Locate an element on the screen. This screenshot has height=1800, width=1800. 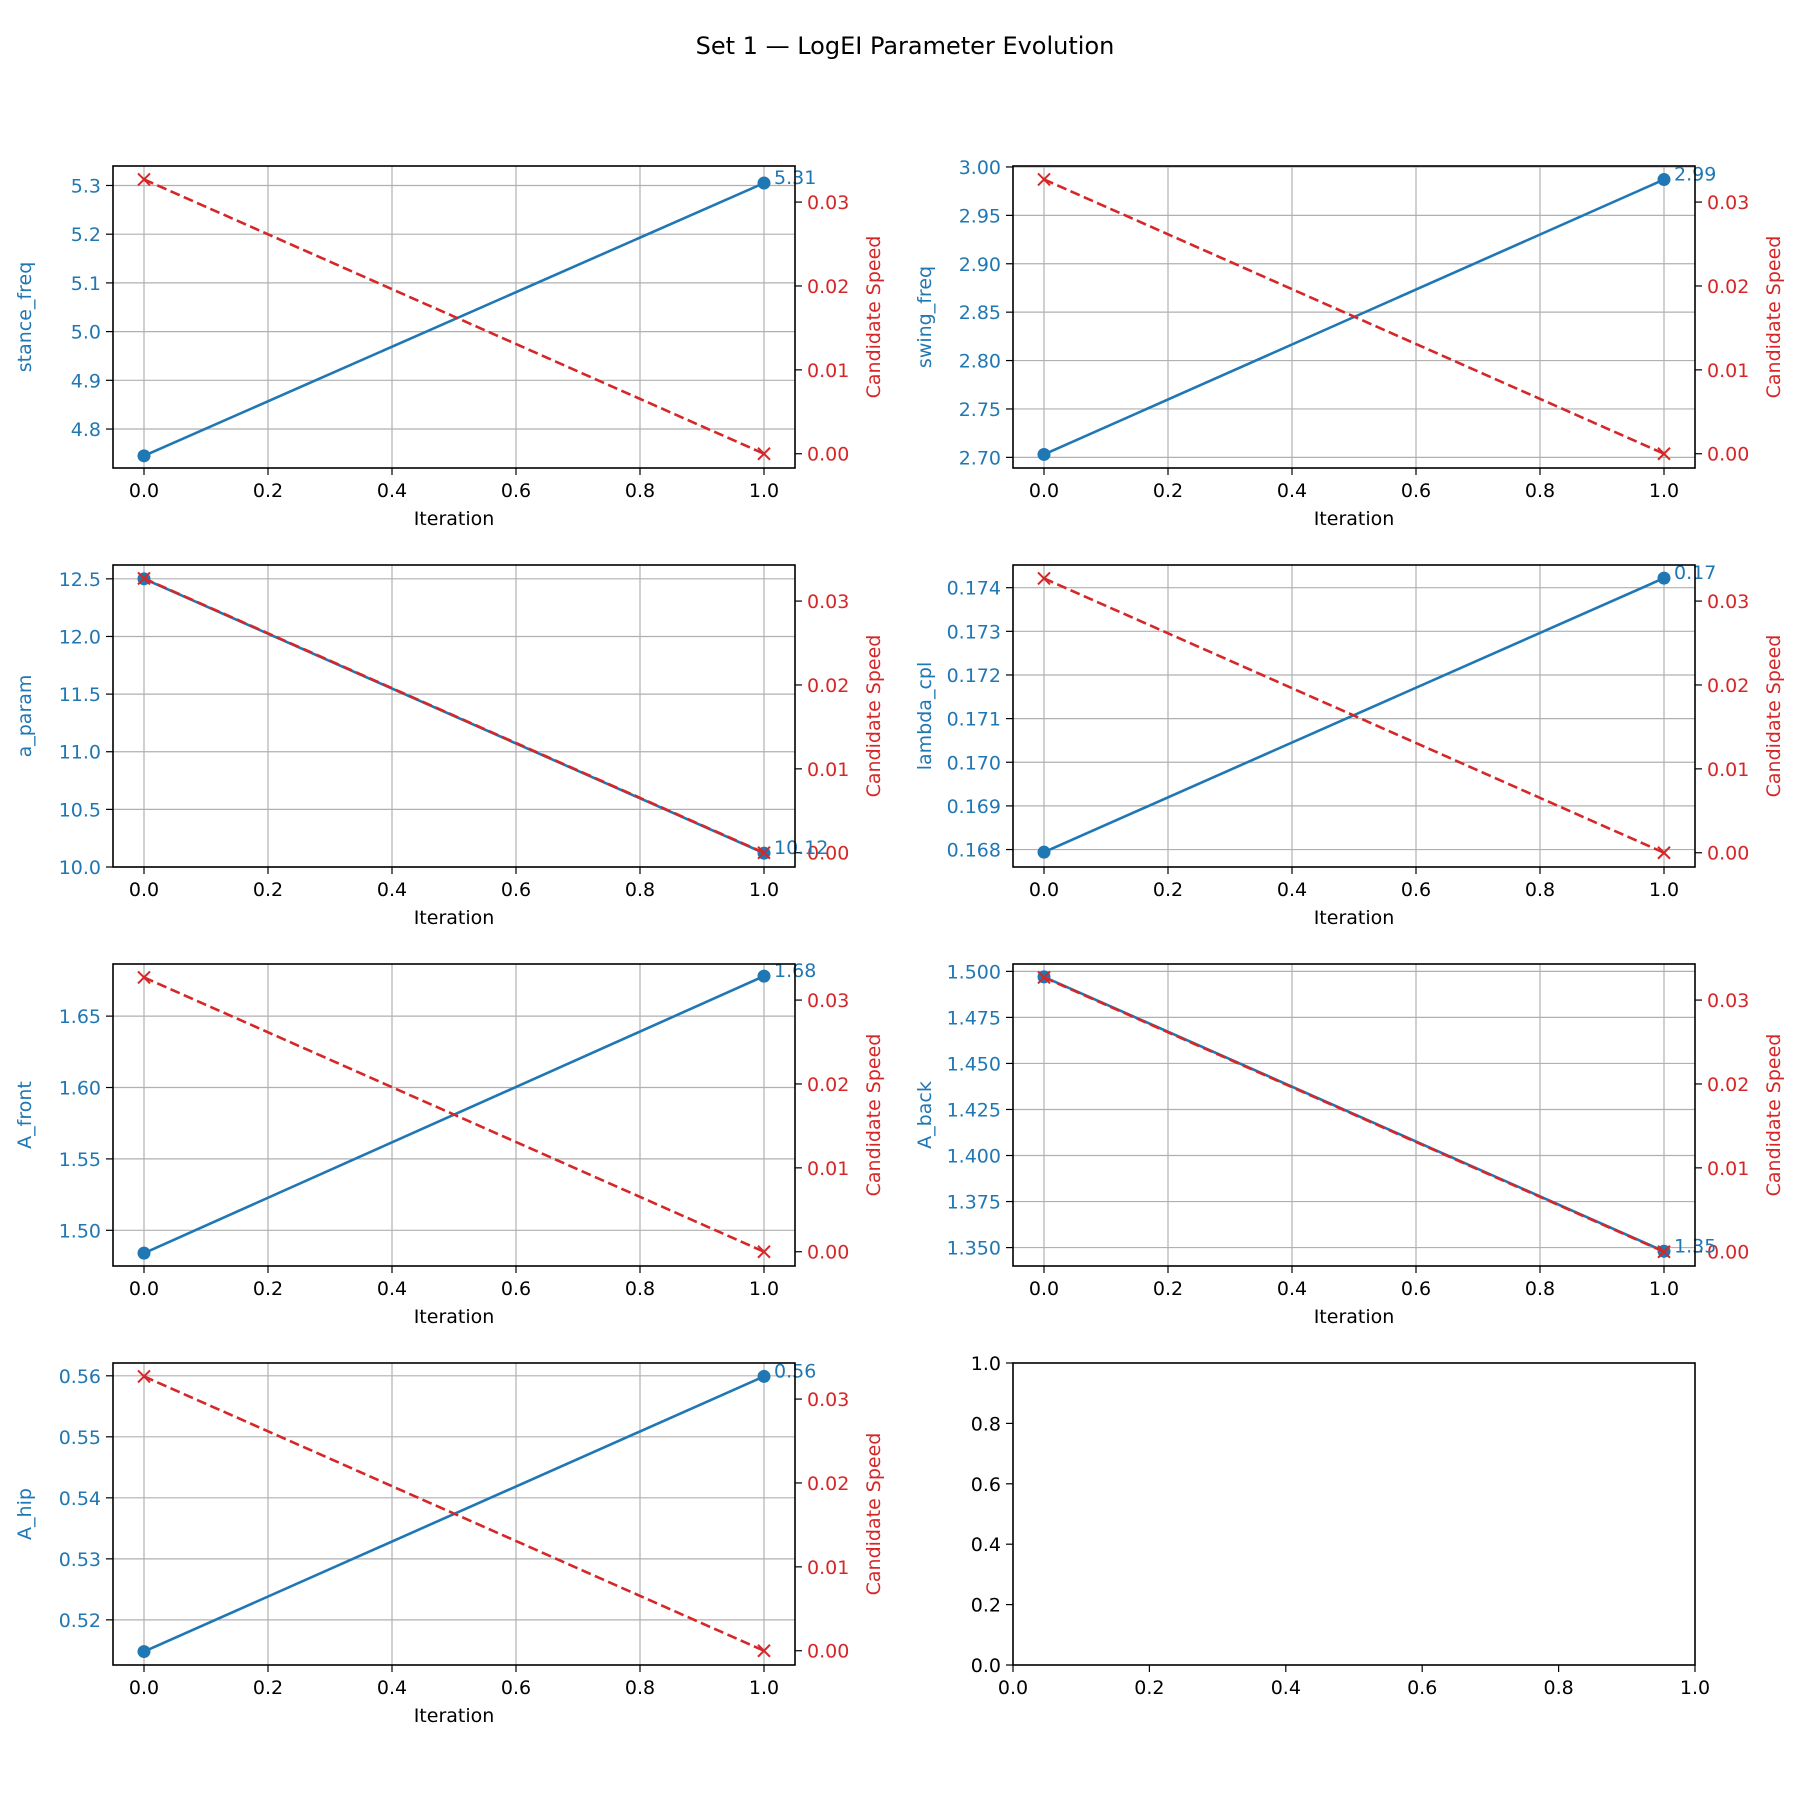
y-tick-label: 1.65 is located at coordinates (80, 1017).